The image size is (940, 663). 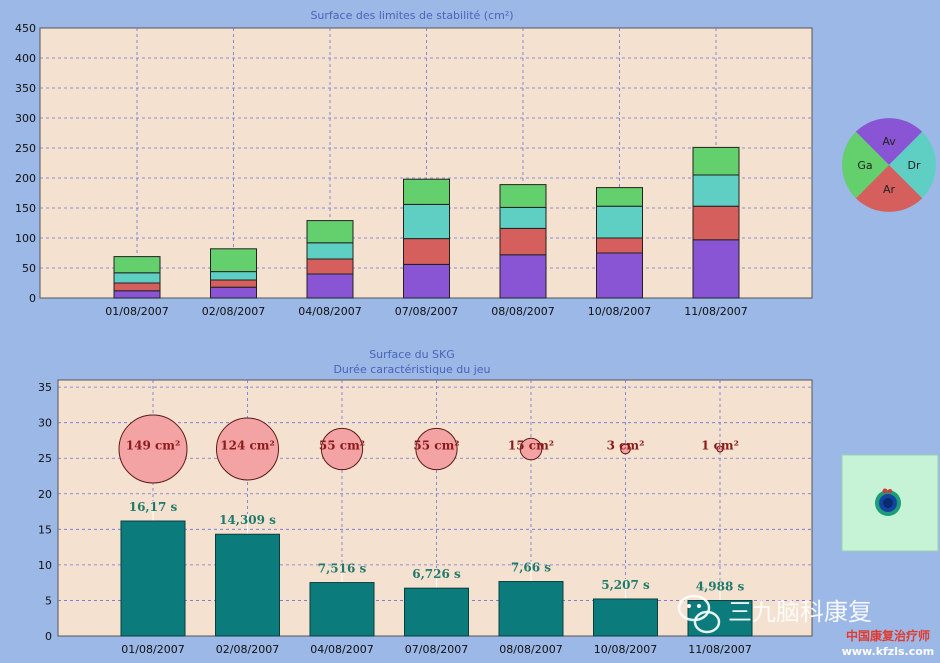 What do you see at coordinates (247, 649) in the screenshot?
I see `skg-x-tick-label: 02/08/2007` at bounding box center [247, 649].